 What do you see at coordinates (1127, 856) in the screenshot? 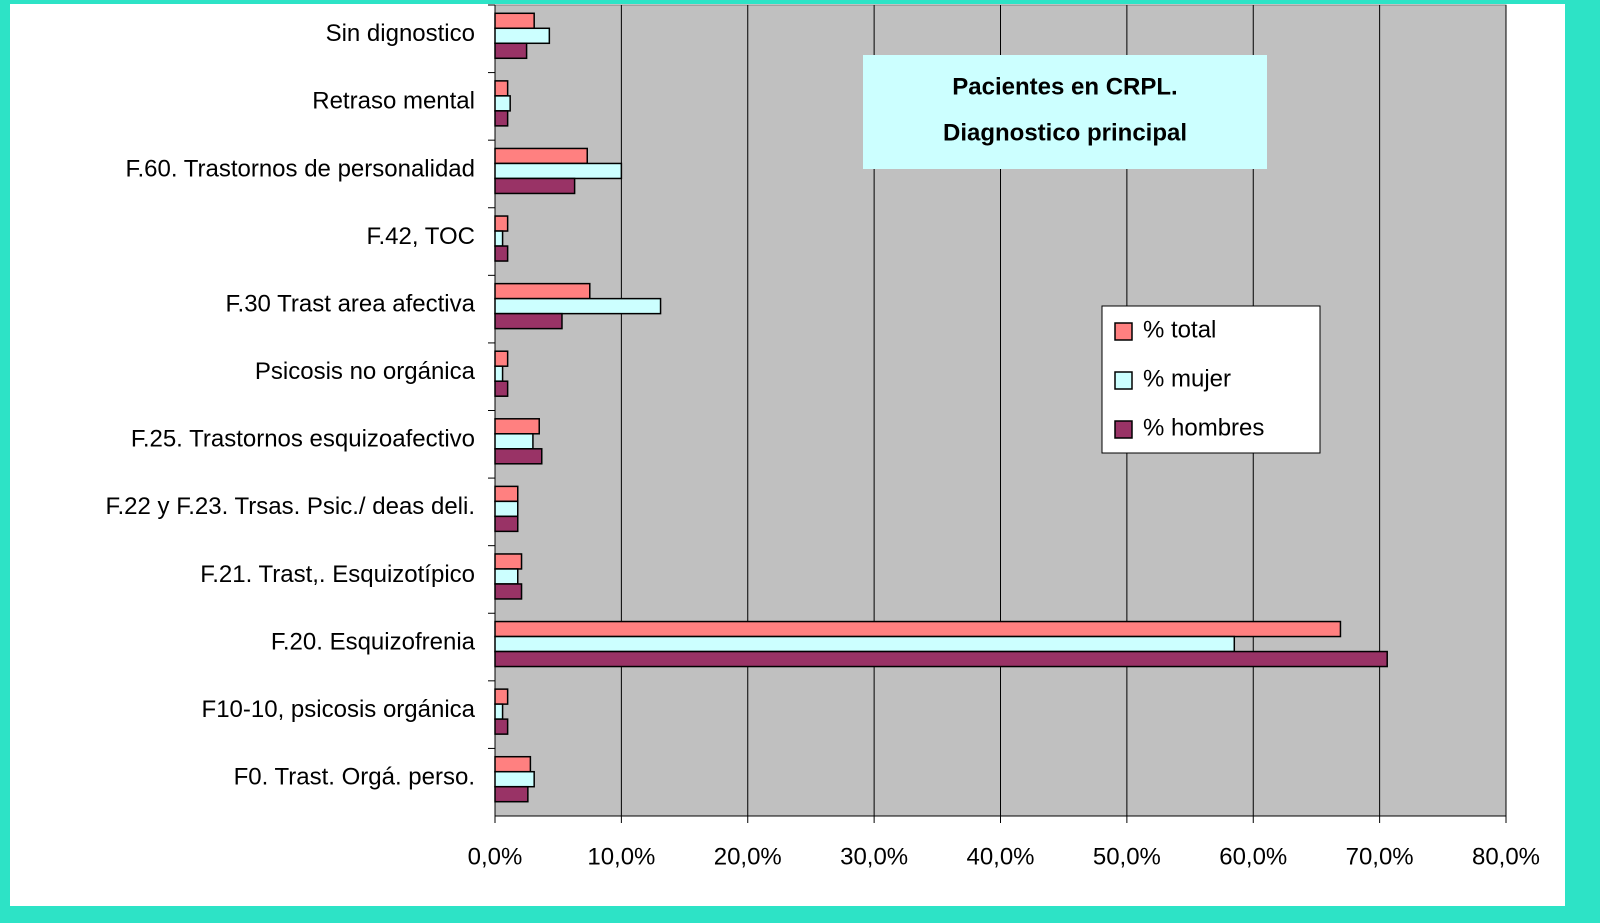
I see `x-tick-label: 50,0%` at bounding box center [1127, 856].